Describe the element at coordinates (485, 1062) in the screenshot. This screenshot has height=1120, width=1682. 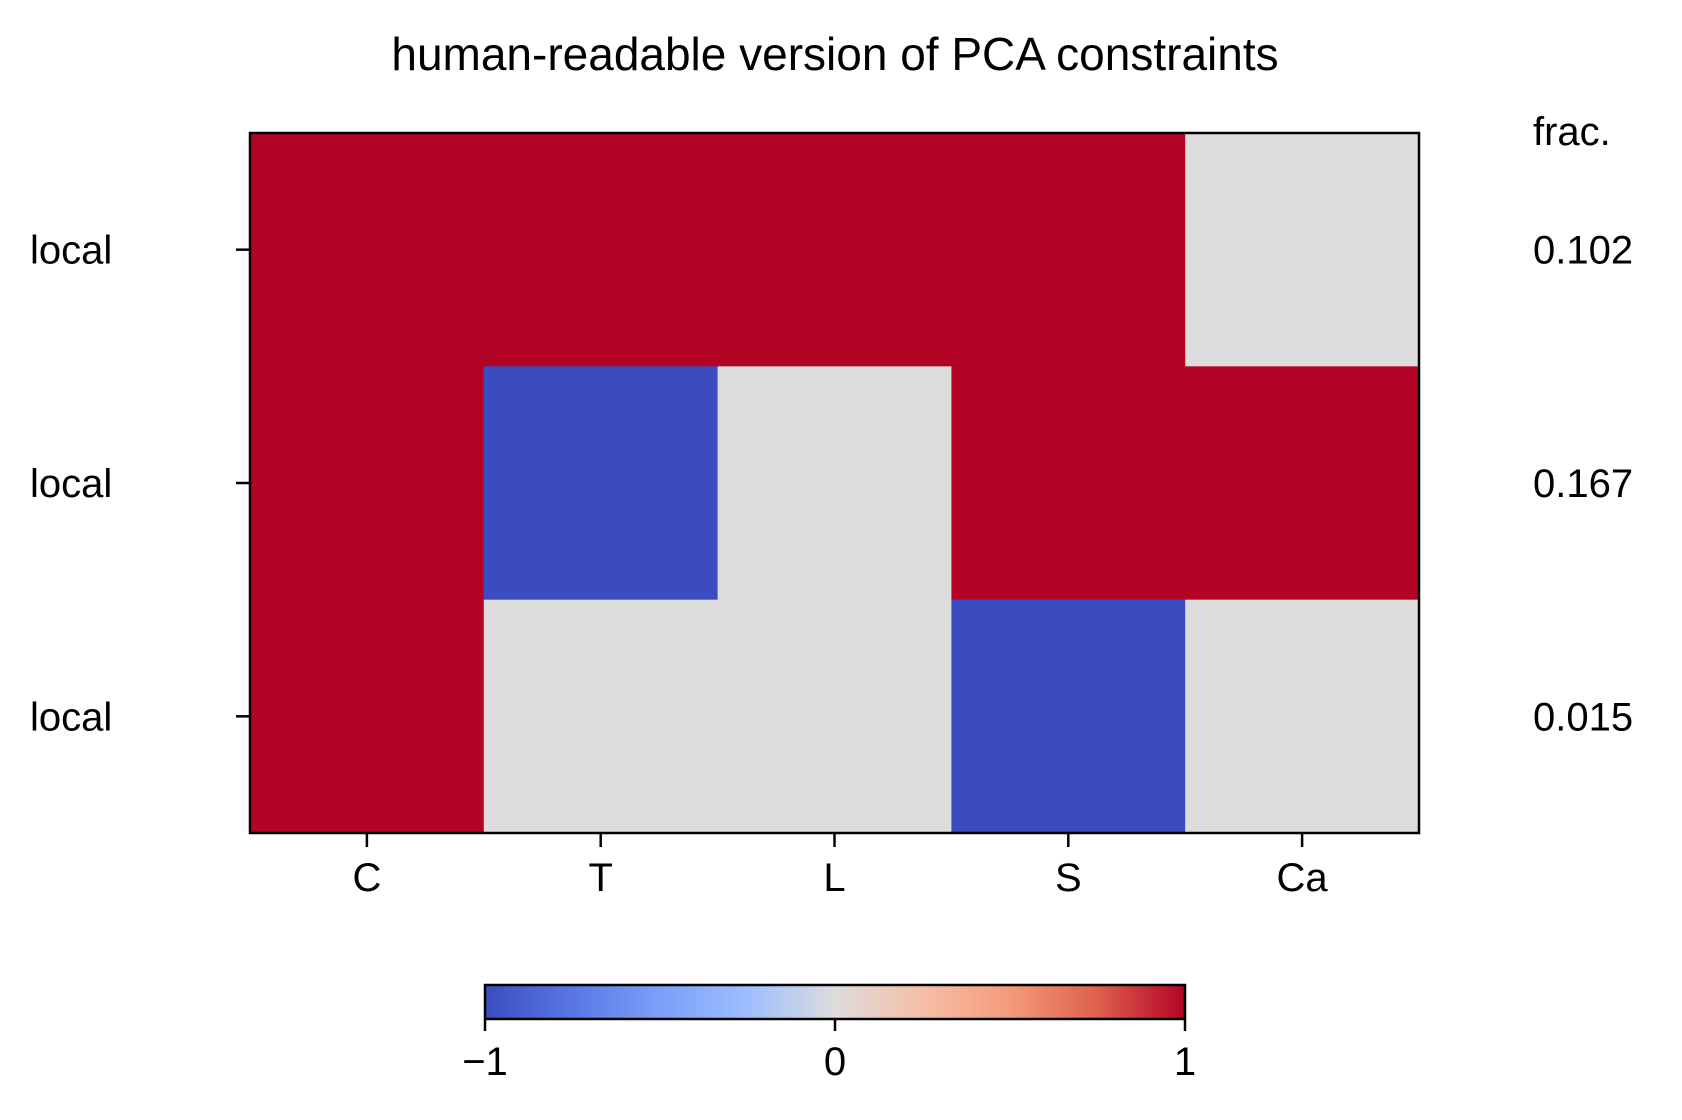
I see `colorbar-tick-label: −1` at that location.